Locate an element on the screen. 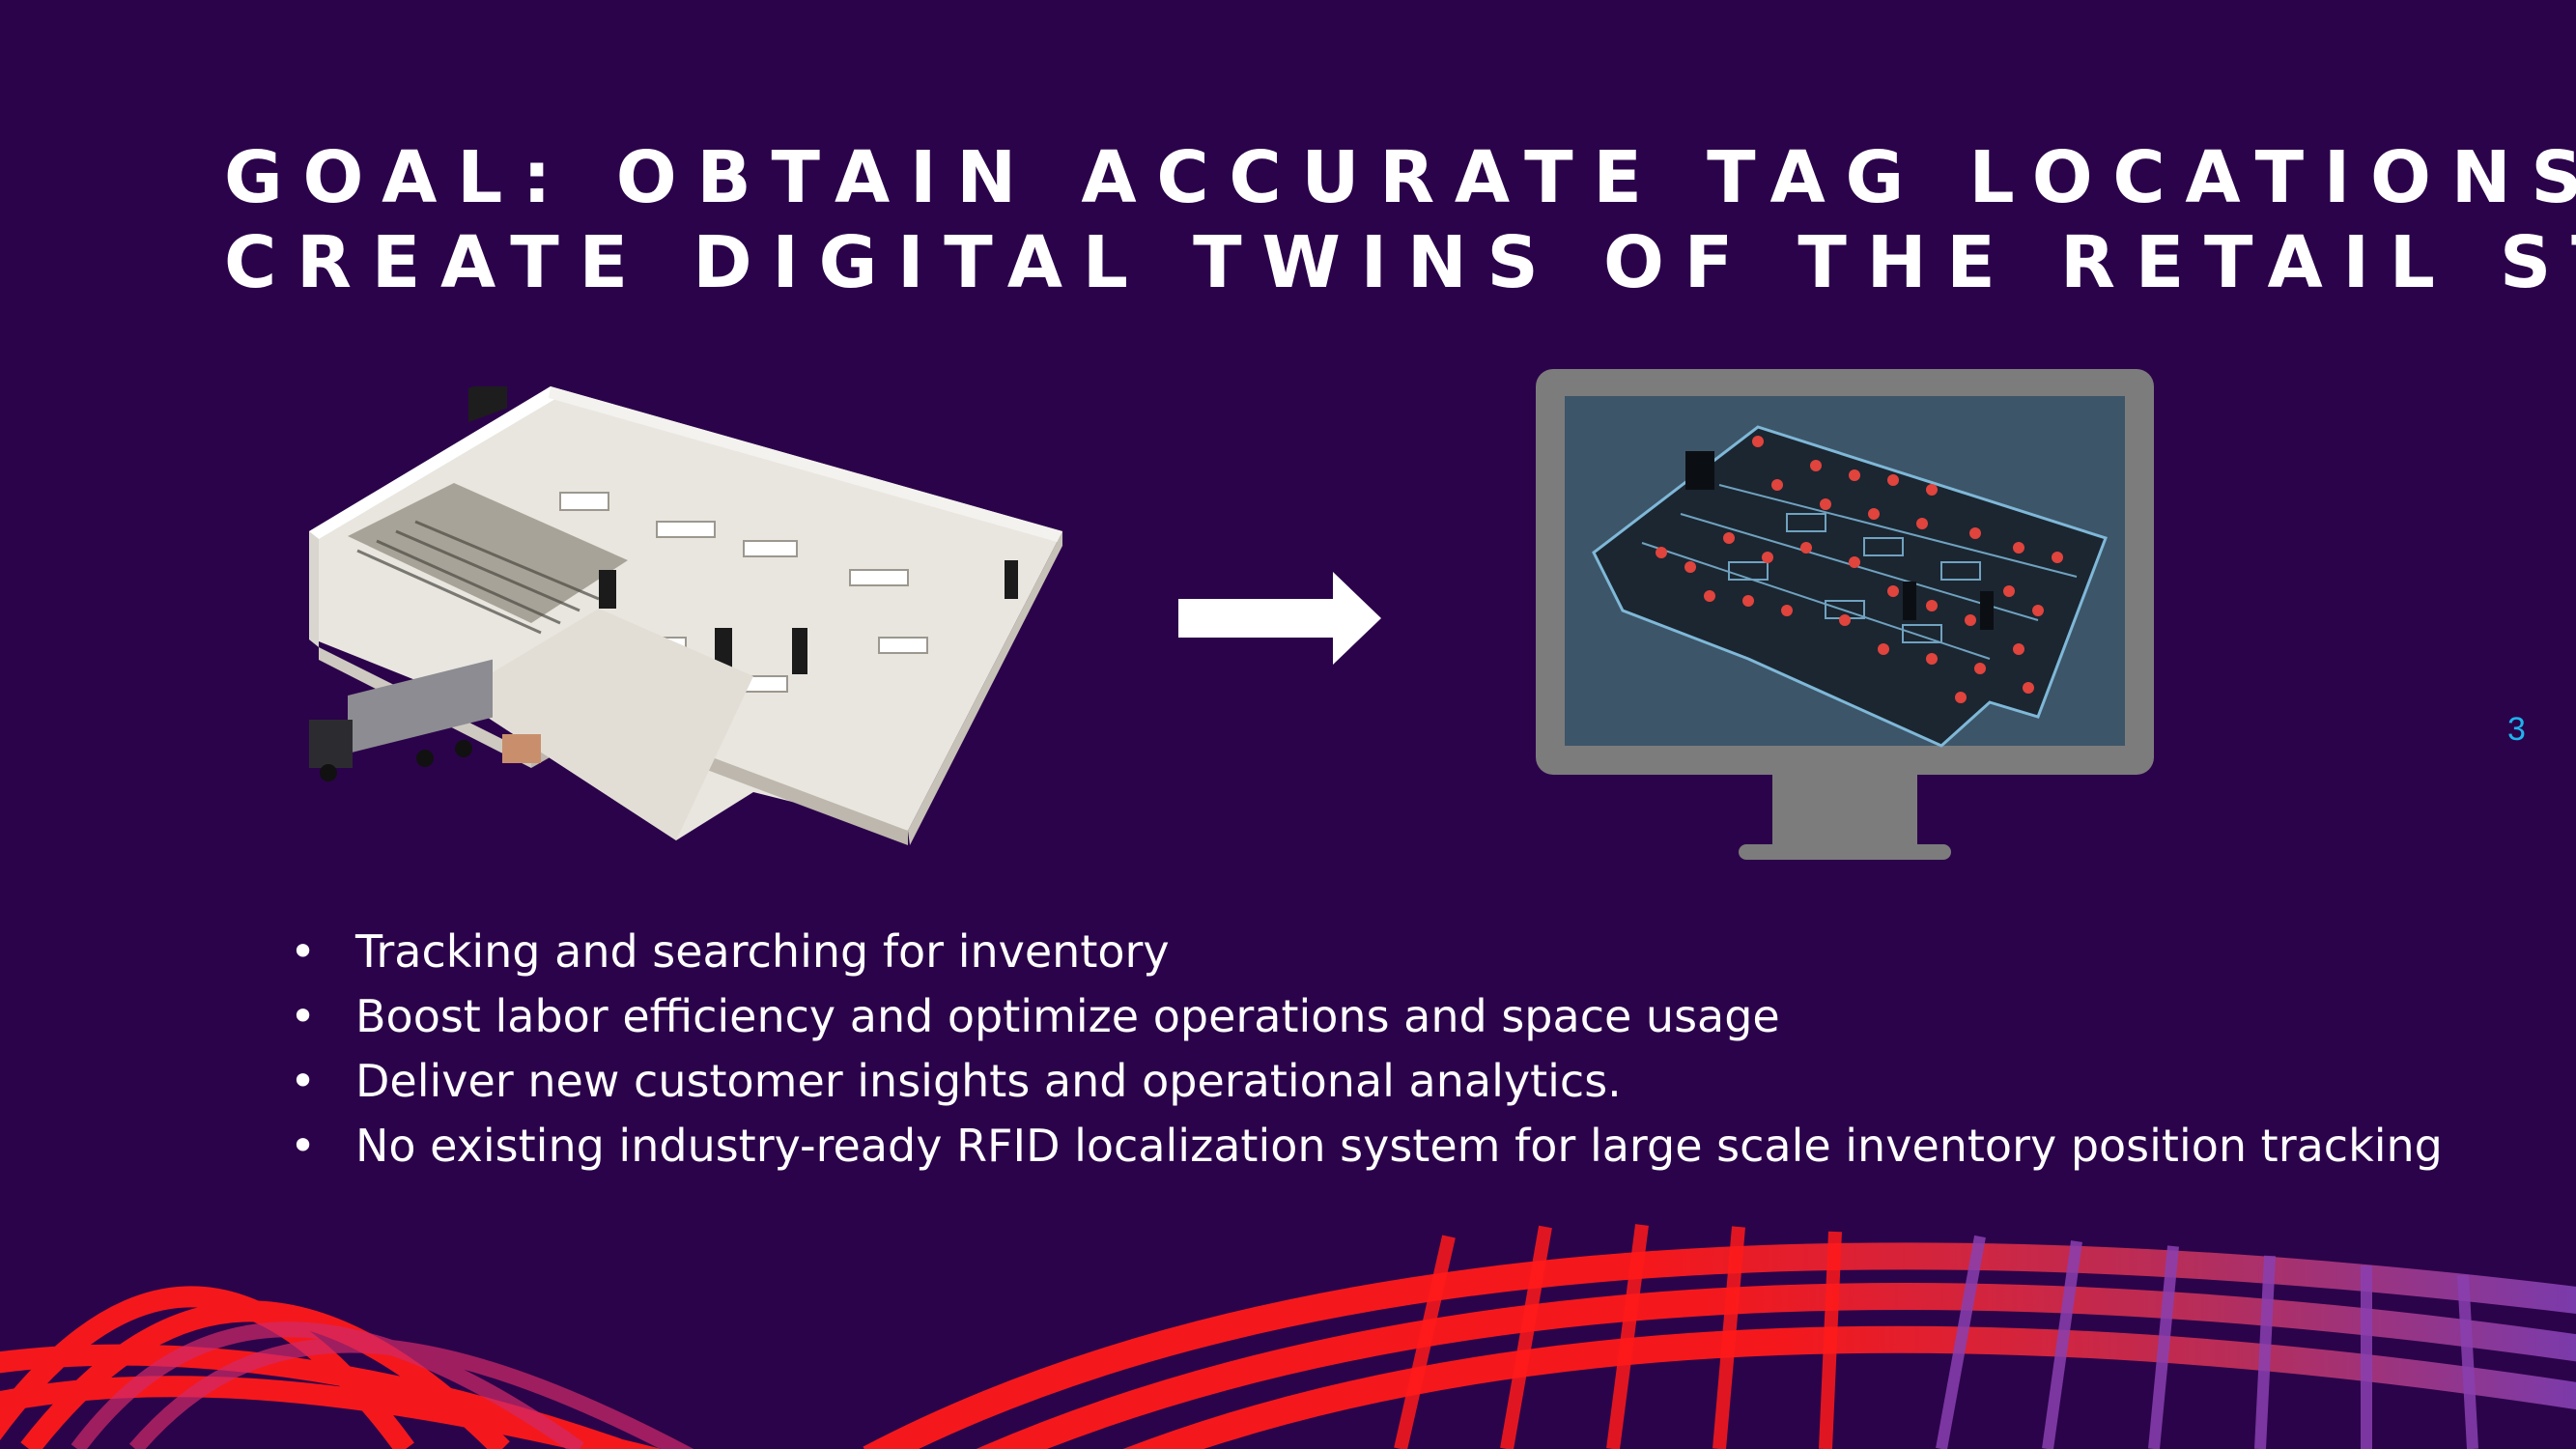 Image resolution: width=2576 pixels, height=1449 pixels. truck-icon is located at coordinates (425, 720).